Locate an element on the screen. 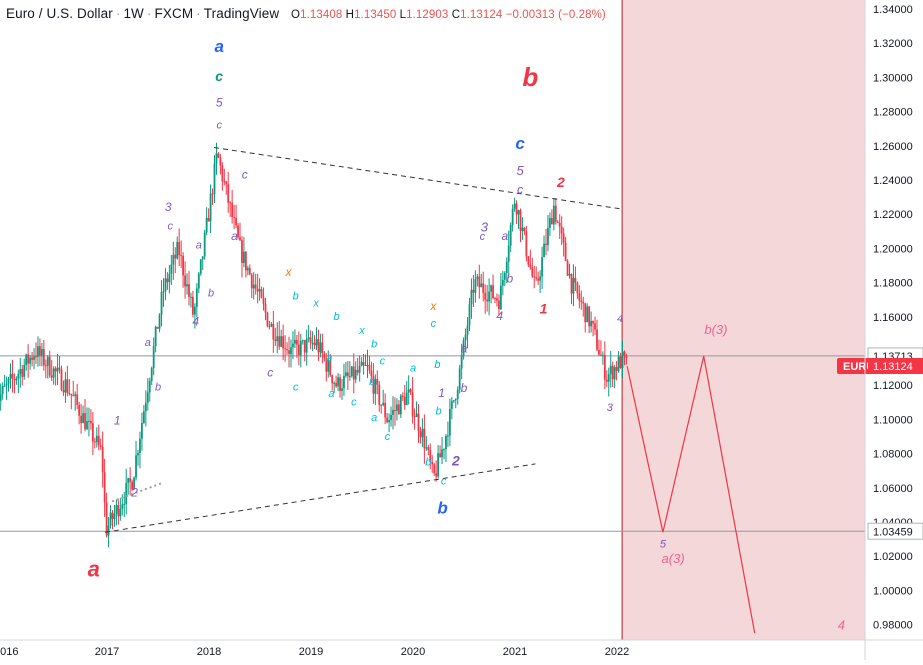 This screenshot has width=923, height=665. time-tick-label: 2016 is located at coordinates (9, 652).